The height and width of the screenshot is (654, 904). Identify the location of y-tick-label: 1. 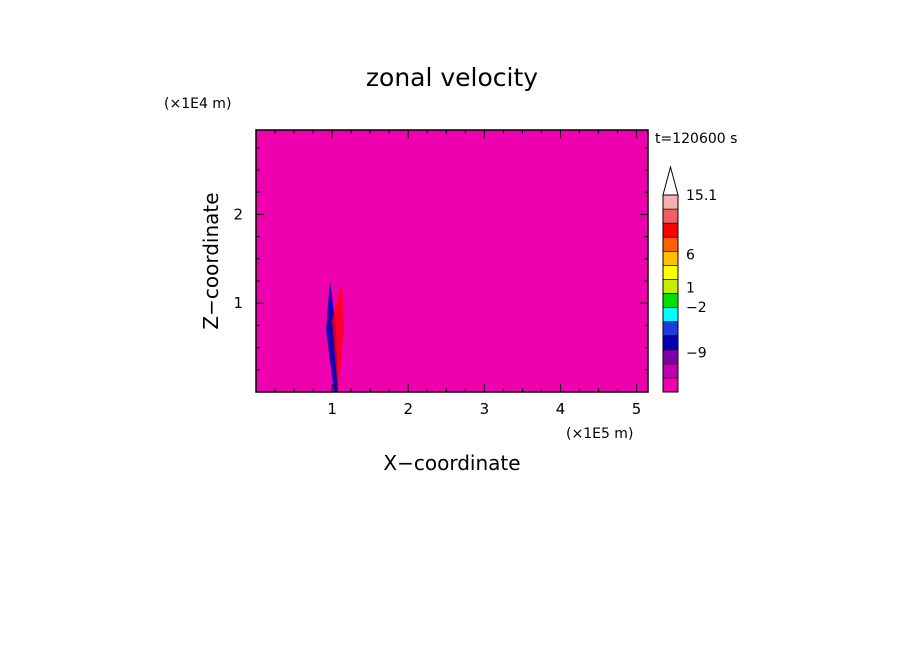
(238, 303).